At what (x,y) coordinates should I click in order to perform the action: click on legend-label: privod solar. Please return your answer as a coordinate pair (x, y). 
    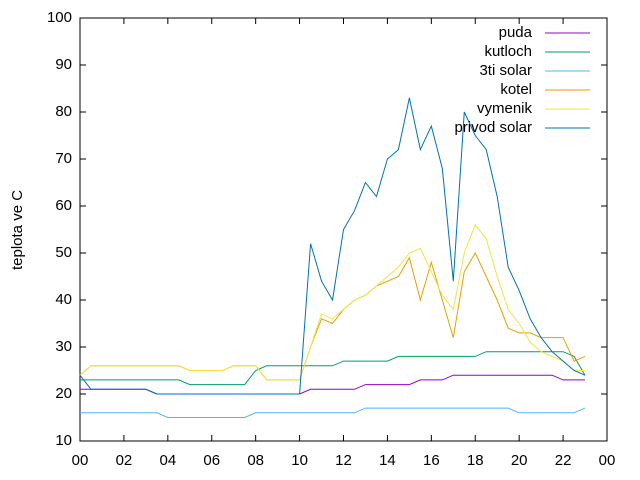
    Looking at the image, I should click on (493, 127).